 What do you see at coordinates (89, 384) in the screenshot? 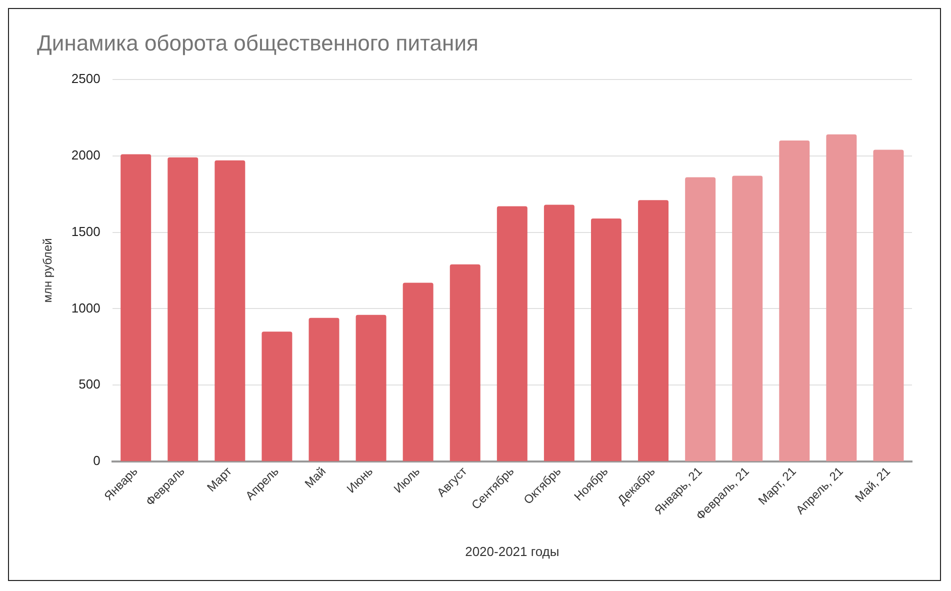
I see `y-tick-label: 500` at bounding box center [89, 384].